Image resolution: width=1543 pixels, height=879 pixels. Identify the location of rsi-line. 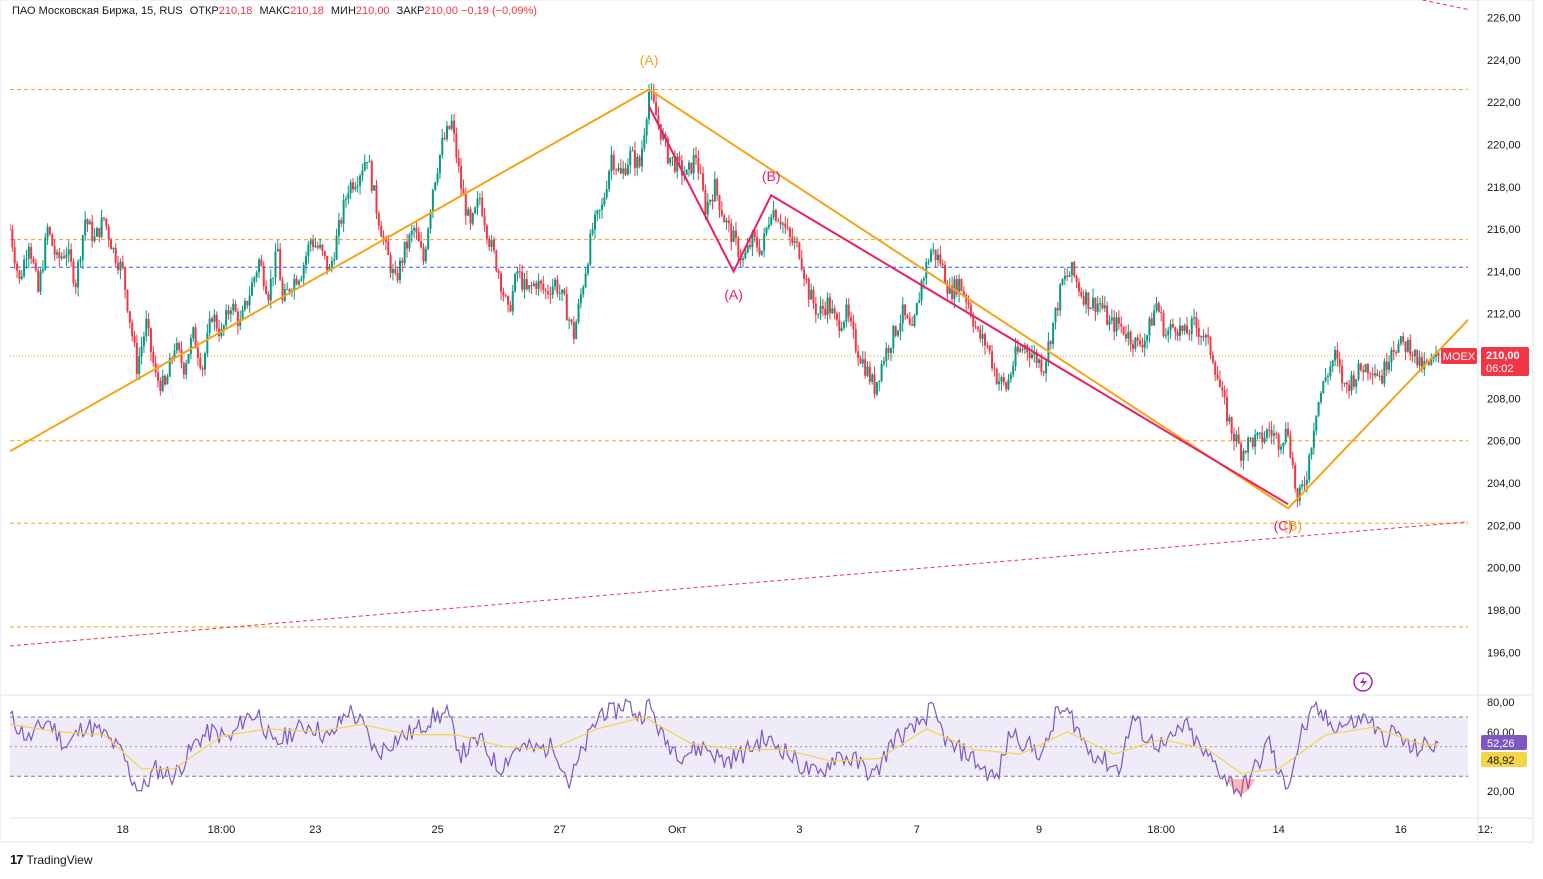
(724, 748).